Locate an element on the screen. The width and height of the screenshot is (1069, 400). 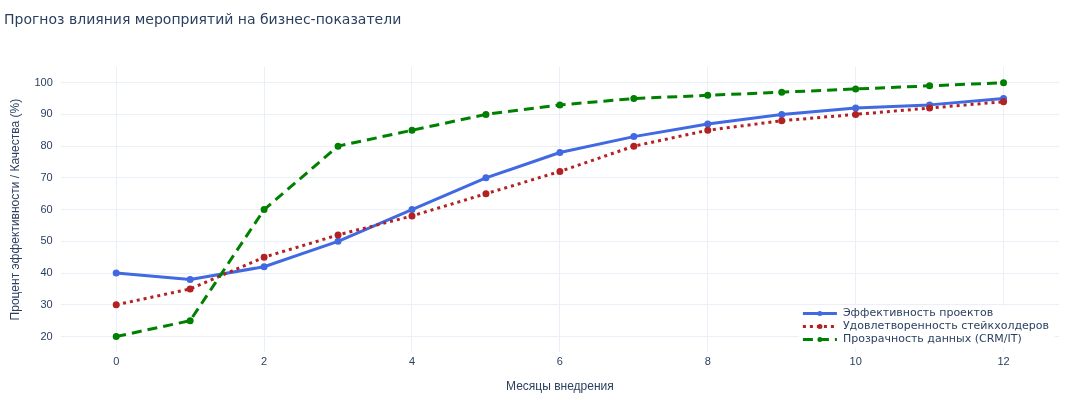
x-tick-label: 12 is located at coordinates (1003, 361).